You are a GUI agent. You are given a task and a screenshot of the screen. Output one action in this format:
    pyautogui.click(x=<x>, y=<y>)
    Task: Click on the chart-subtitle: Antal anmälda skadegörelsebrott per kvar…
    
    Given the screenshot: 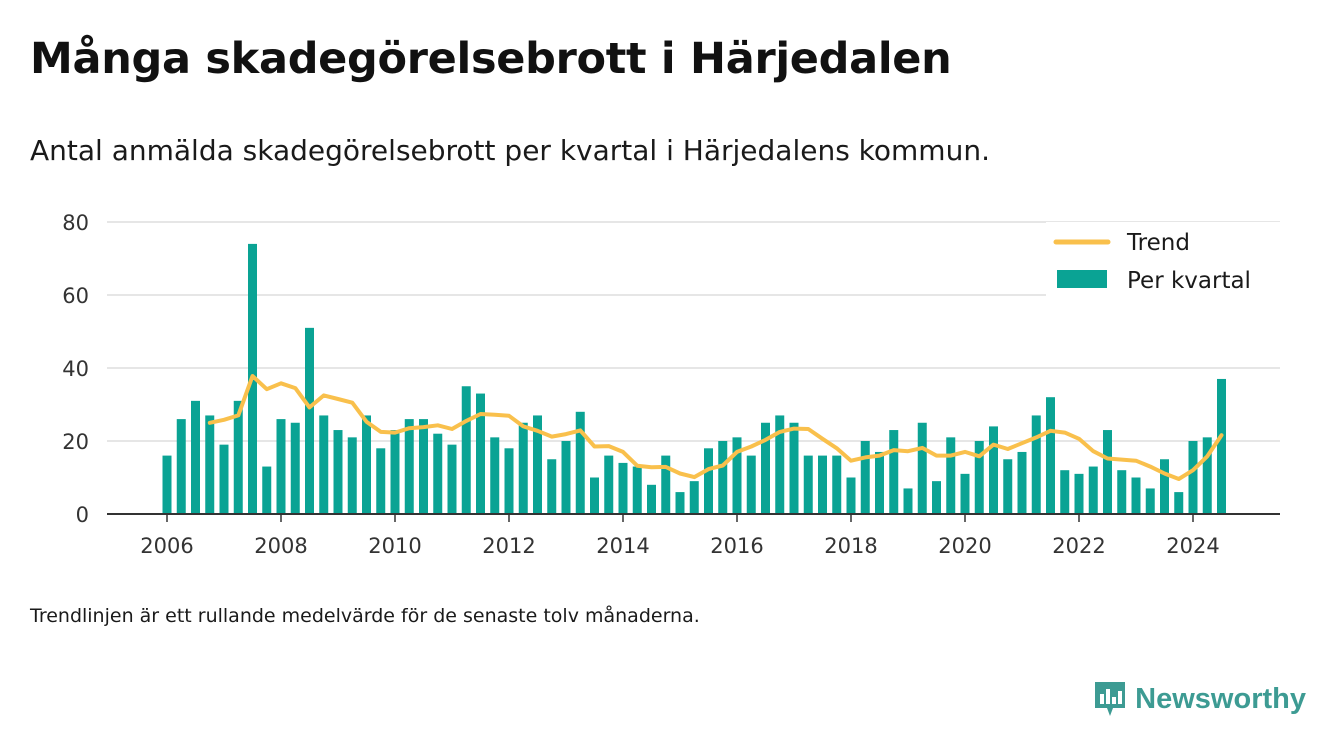 What is the action you would take?
    pyautogui.click(x=510, y=150)
    